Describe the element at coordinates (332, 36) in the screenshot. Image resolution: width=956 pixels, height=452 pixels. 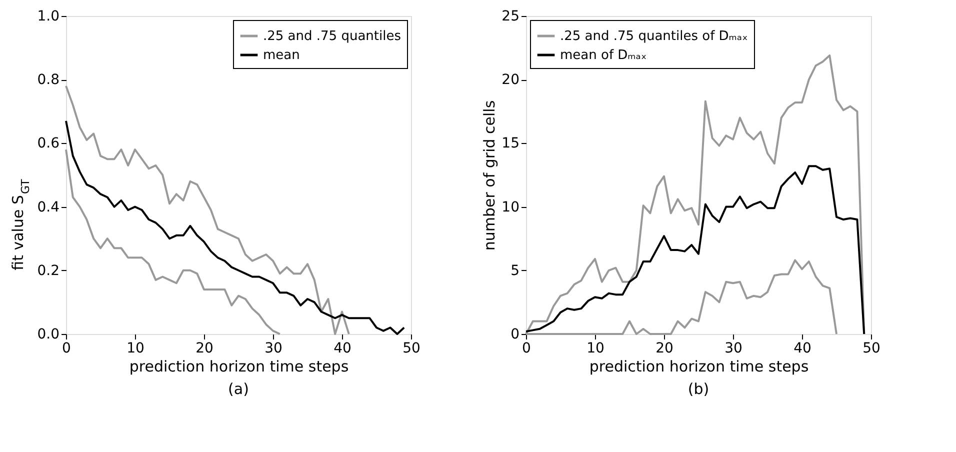
I see `legend-label: .25 and .75 quantiles` at that location.